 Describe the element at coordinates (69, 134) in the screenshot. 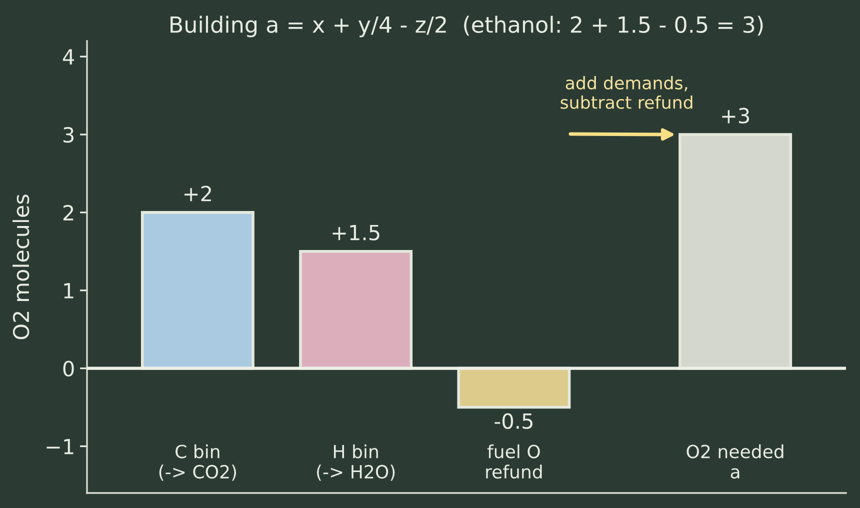

I see `y-tick-label: 3` at that location.